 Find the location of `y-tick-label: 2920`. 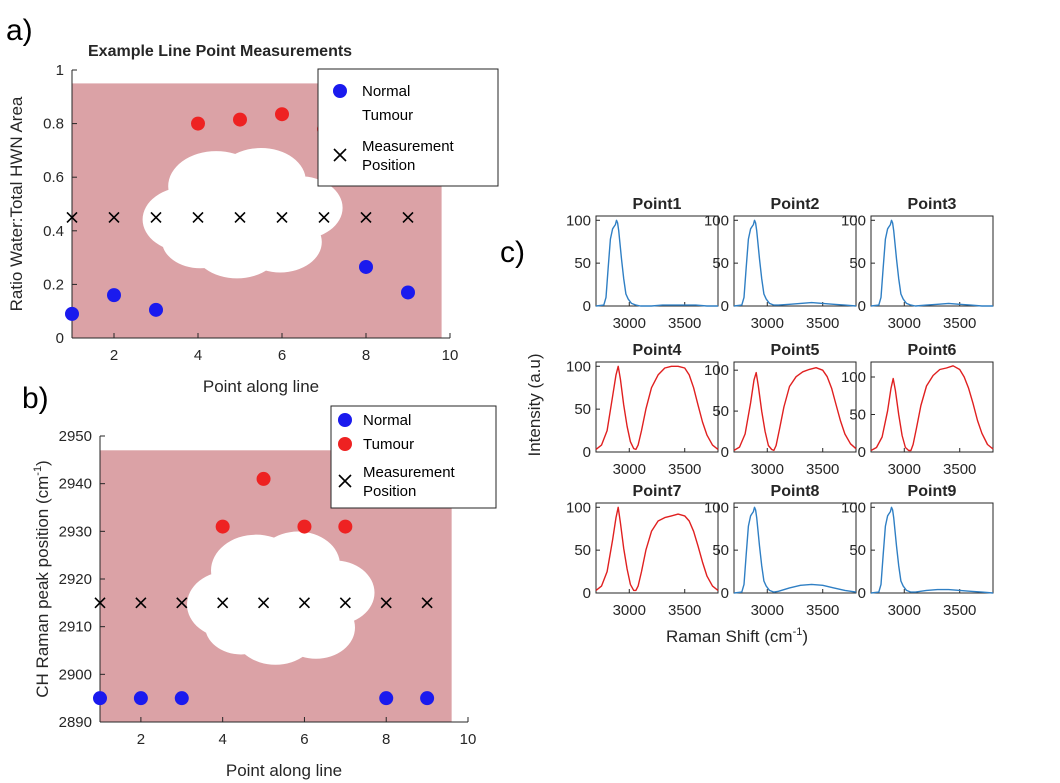

y-tick-label: 2920 is located at coordinates (75, 579).